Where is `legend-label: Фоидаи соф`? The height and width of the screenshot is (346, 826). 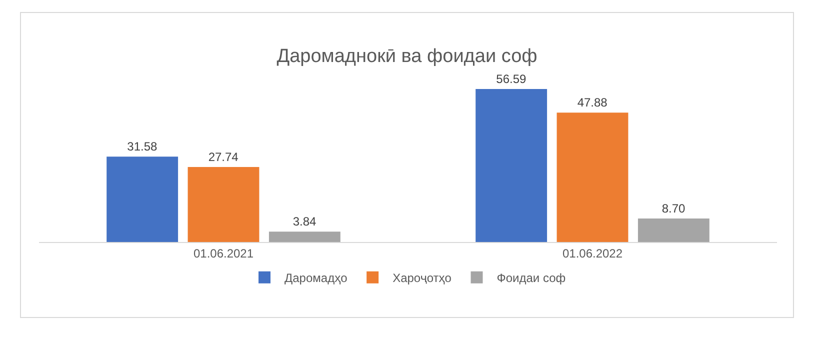 legend-label: Фоидаи соф is located at coordinates (531, 278).